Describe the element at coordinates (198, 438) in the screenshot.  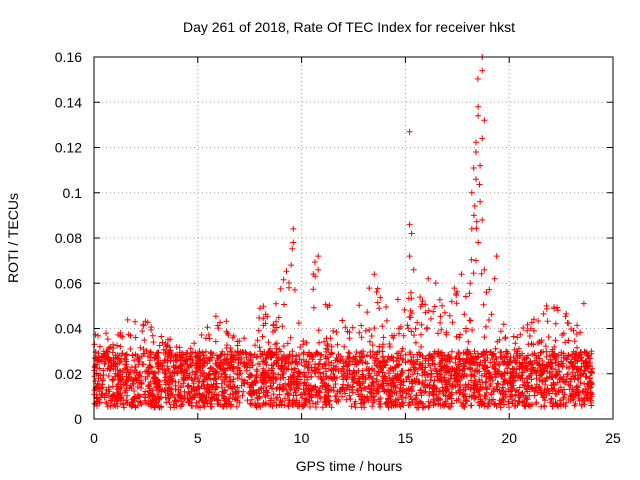
I see `x-tick-label: 5` at that location.